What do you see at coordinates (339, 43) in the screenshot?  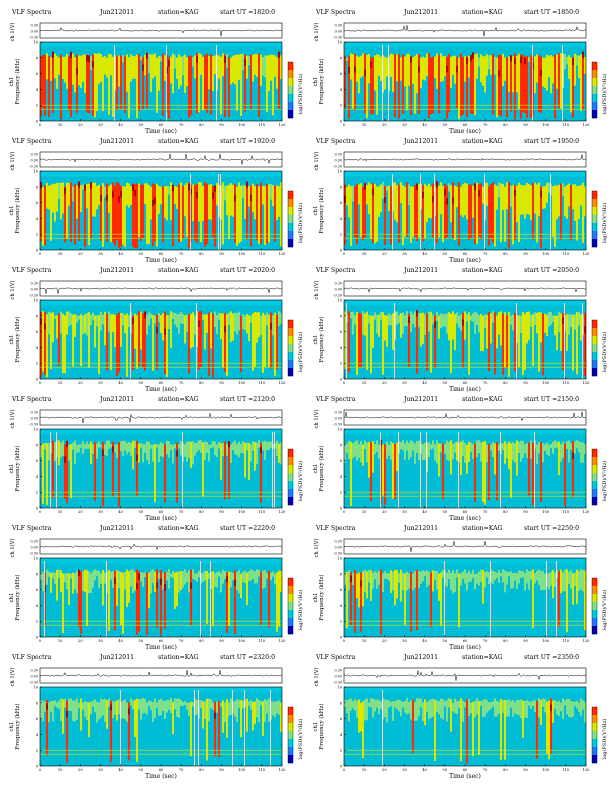 I see `y-tick-label: 10` at bounding box center [339, 43].